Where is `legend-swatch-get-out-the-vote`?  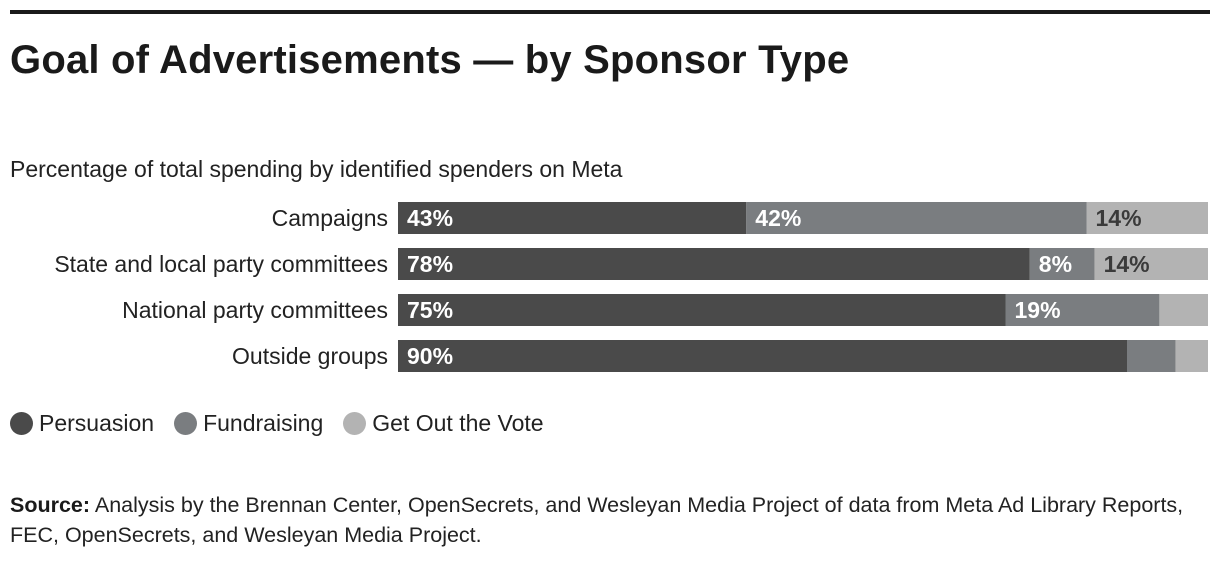 legend-swatch-get-out-the-vote is located at coordinates (355, 423).